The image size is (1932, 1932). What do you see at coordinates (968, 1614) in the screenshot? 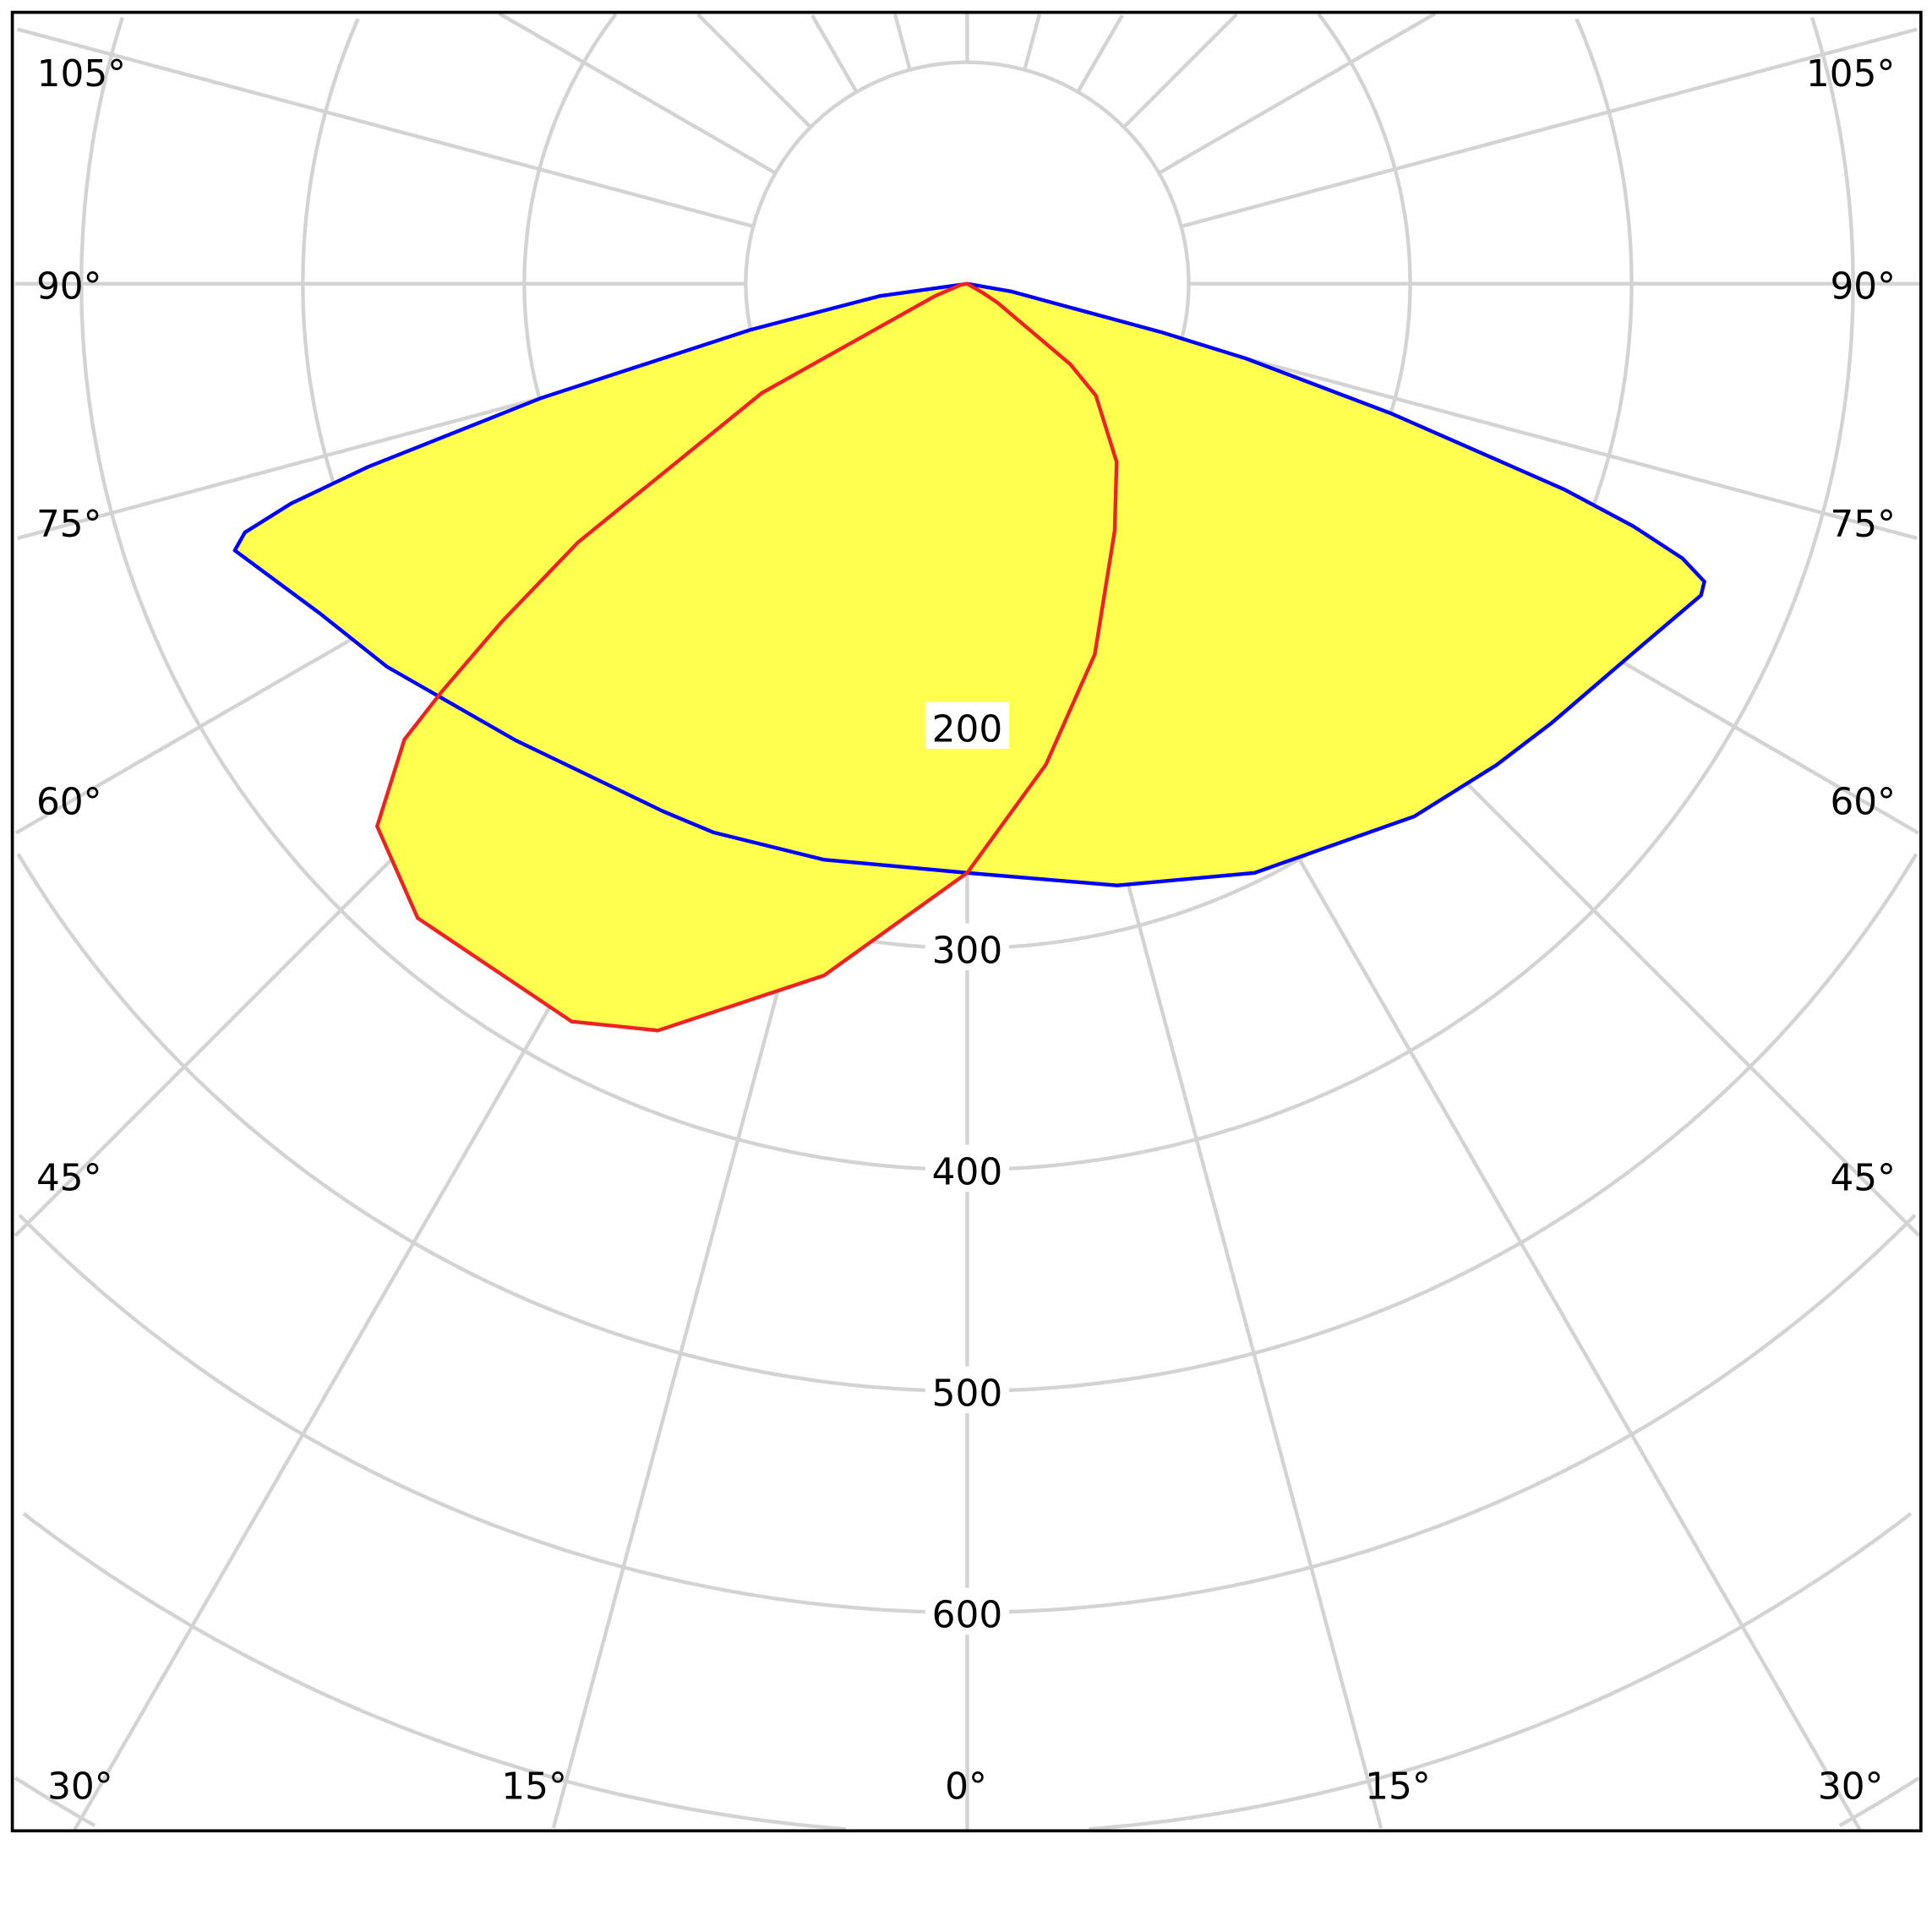
I see `radial-tick-label: 600` at bounding box center [968, 1614].